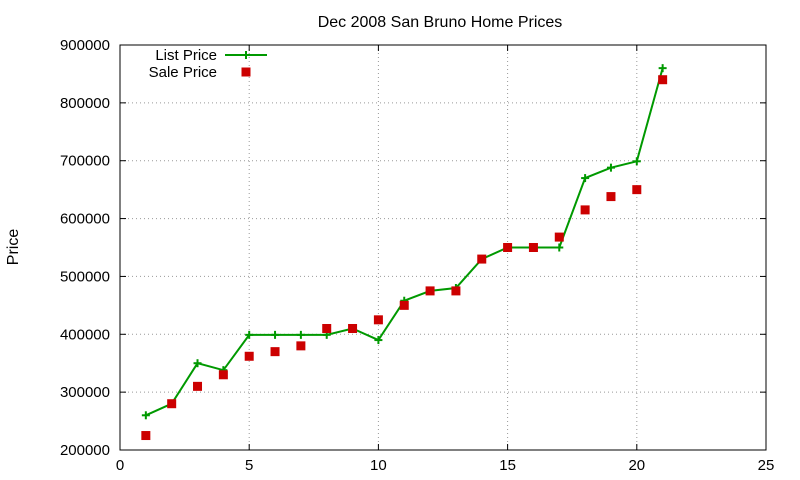  What do you see at coordinates (85, 161) in the screenshot?
I see `y-tick-label: 700000` at bounding box center [85, 161].